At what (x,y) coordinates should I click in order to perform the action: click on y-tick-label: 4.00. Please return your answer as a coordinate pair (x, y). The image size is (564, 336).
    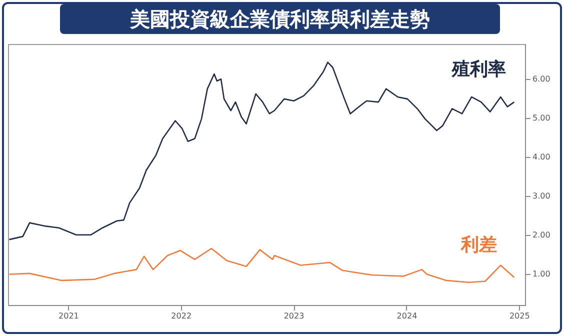
    Looking at the image, I should click on (541, 157).